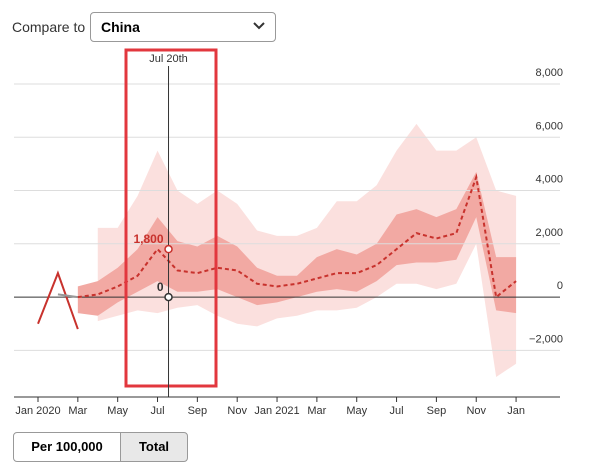 The width and height of the screenshot is (600, 475). What do you see at coordinates (154, 447) in the screenshot?
I see `total-button: Total` at bounding box center [154, 447].